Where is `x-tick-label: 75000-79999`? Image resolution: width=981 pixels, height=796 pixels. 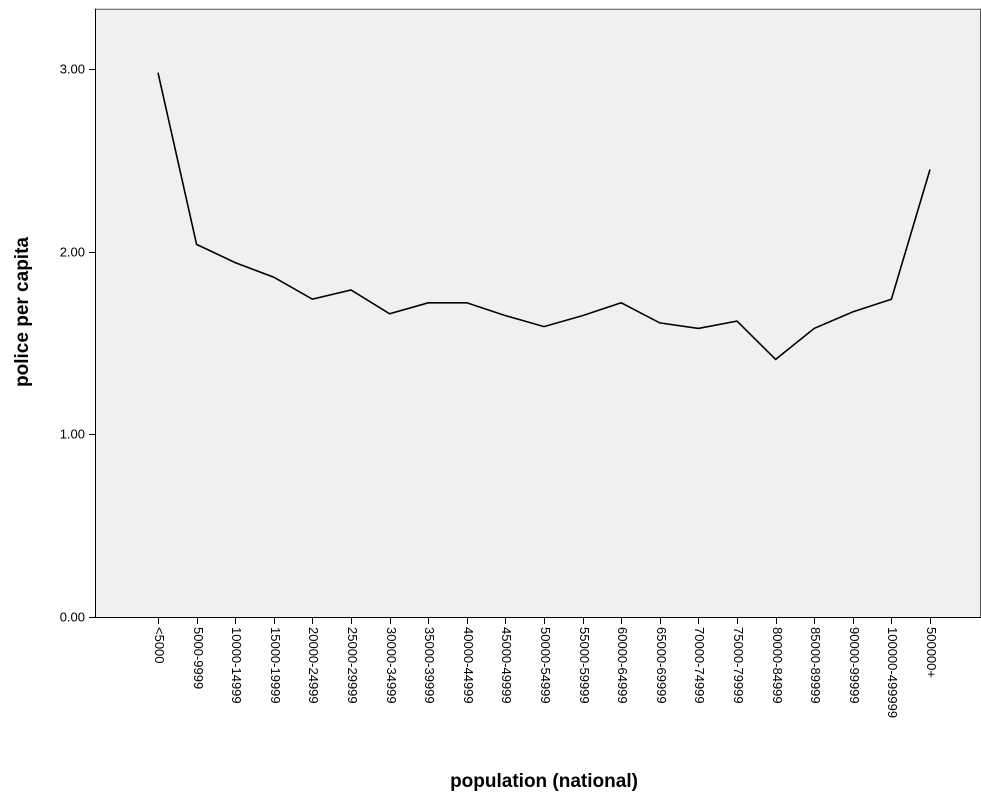 x-tick-label: 75000-79999 is located at coordinates (738, 665).